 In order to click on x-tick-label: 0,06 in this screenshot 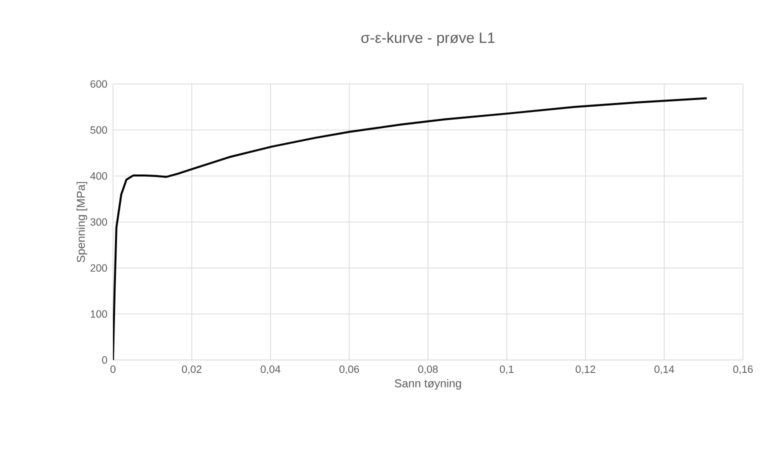, I will do `click(349, 370)`.